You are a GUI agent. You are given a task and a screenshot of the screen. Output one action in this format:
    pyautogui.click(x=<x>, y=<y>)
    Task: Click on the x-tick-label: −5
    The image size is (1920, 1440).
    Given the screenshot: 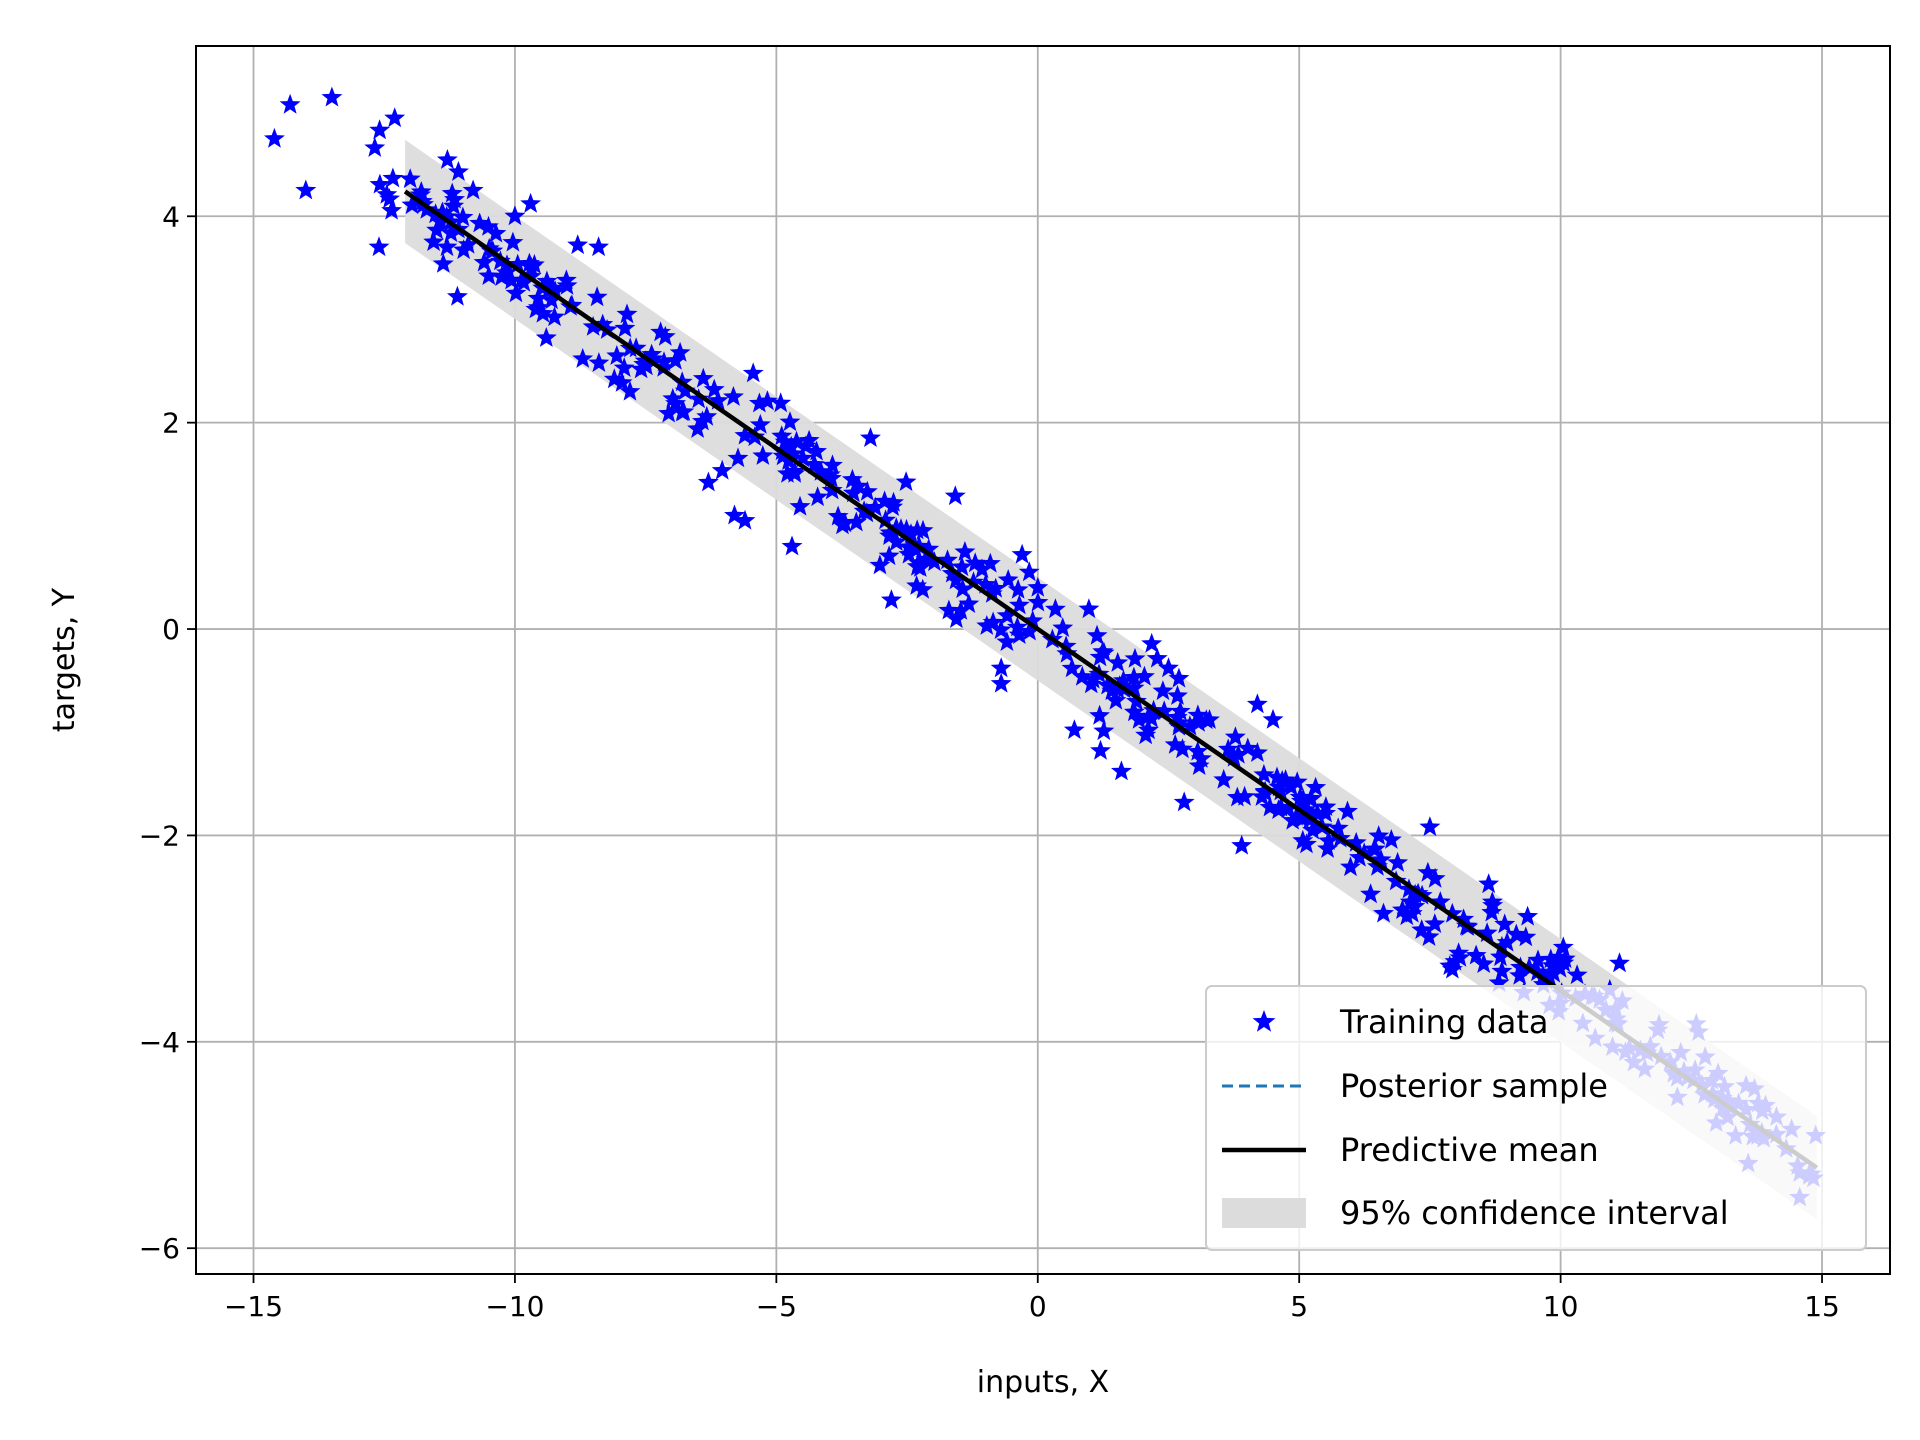 What is the action you would take?
    pyautogui.click(x=776, y=1306)
    